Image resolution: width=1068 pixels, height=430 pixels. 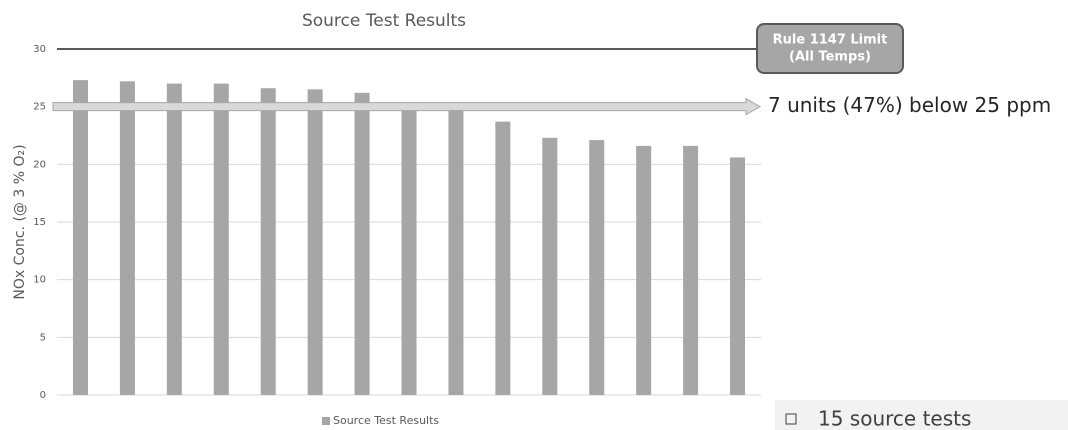 I want to click on y-tick-label: 20, so click(x=39, y=164).